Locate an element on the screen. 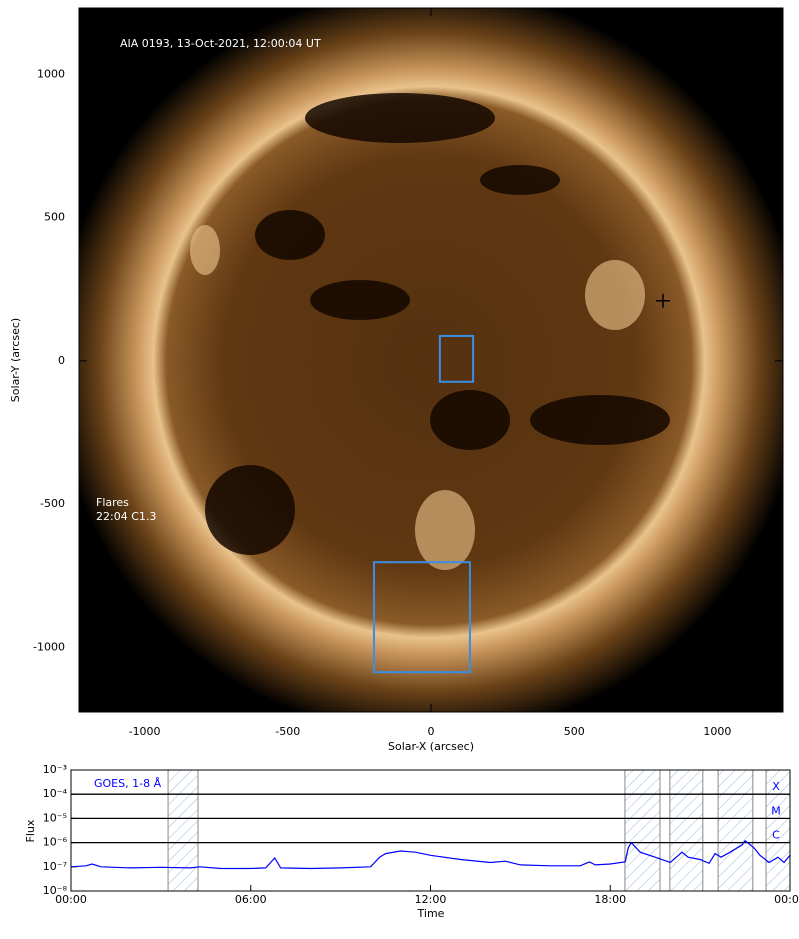 The width and height of the screenshot is (799, 939). y-tick-label: 10⁻⁶ is located at coordinates (55, 842).